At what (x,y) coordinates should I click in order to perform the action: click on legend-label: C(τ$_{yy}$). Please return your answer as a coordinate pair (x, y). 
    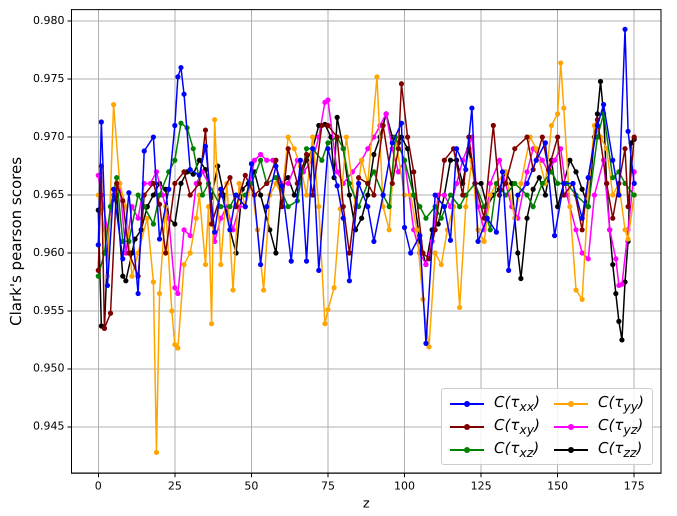
    Looking at the image, I should click on (621, 403).